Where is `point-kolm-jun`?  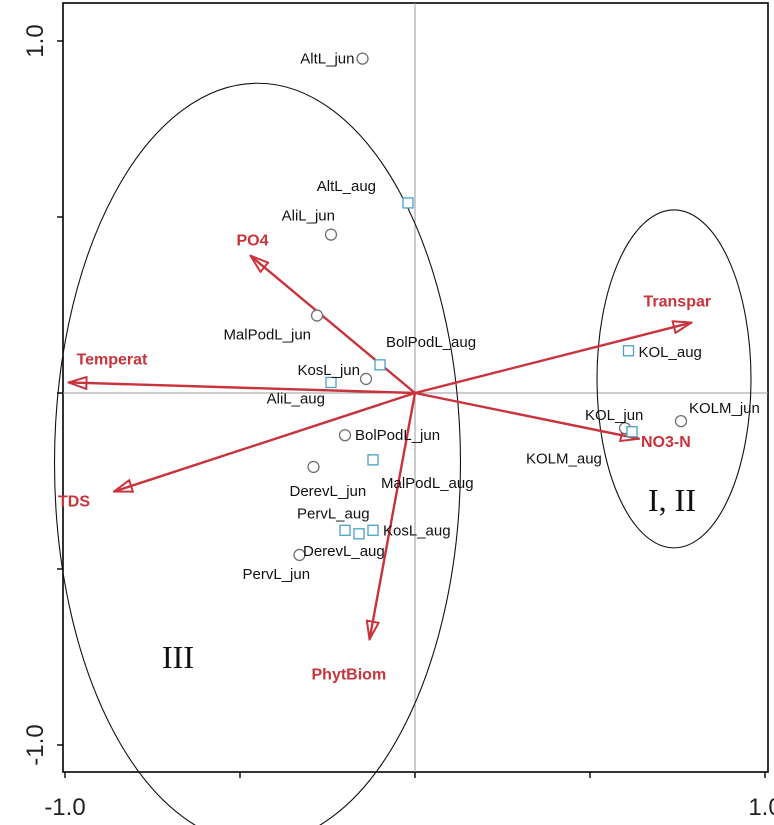 point-kolm-jun is located at coordinates (681, 421).